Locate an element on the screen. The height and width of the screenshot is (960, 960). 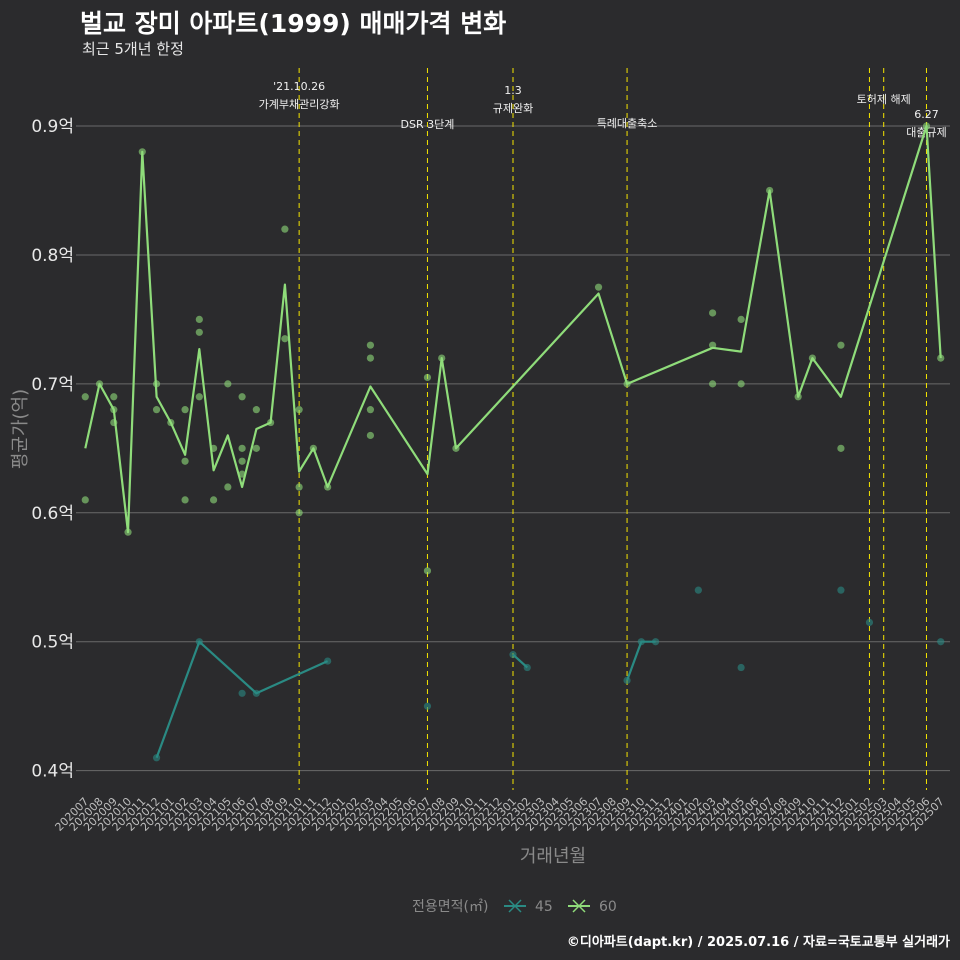
legend-label-60: 60 is located at coordinates (608, 907).